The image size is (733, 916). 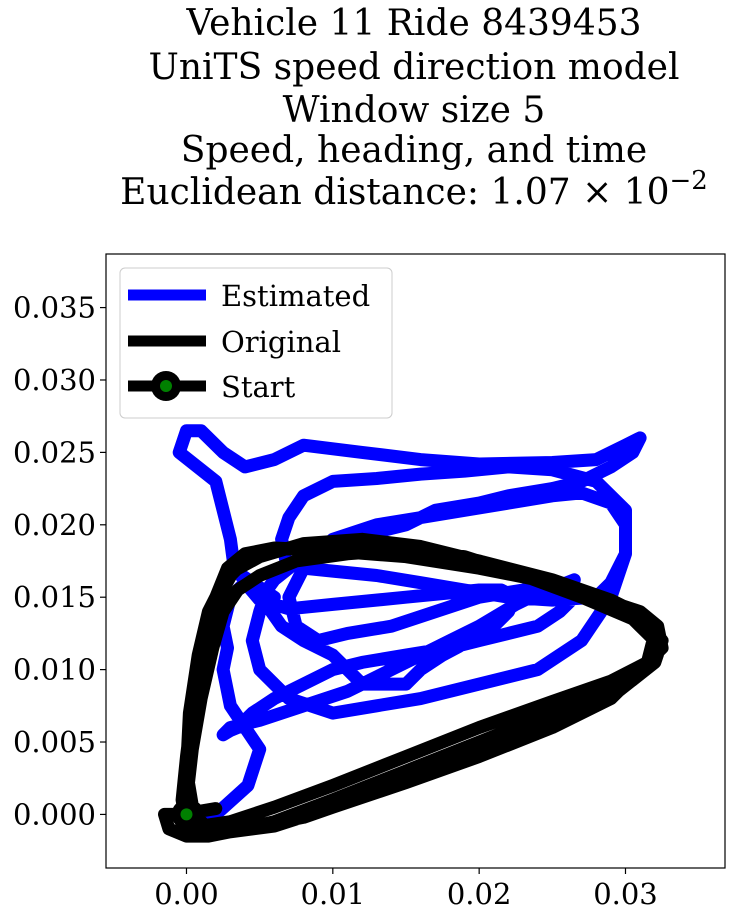 I want to click on title-line-5: Euclidean distance: 1.07 × 10−2, so click(x=414, y=189).